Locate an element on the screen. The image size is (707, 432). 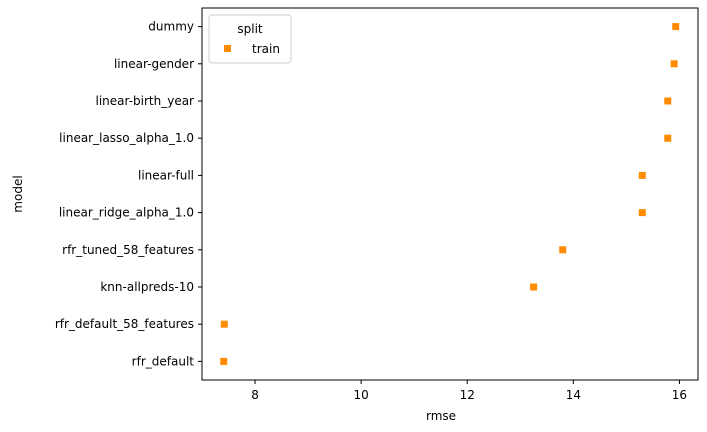
x-tick-label: 14 is located at coordinates (573, 395).